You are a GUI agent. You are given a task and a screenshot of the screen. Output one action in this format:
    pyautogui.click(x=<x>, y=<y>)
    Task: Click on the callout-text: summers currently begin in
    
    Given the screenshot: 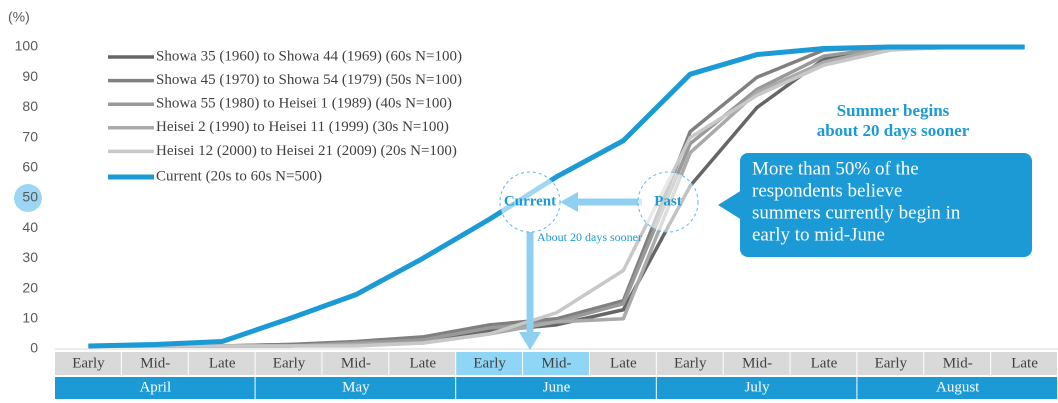 What is the action you would take?
    pyautogui.click(x=856, y=212)
    